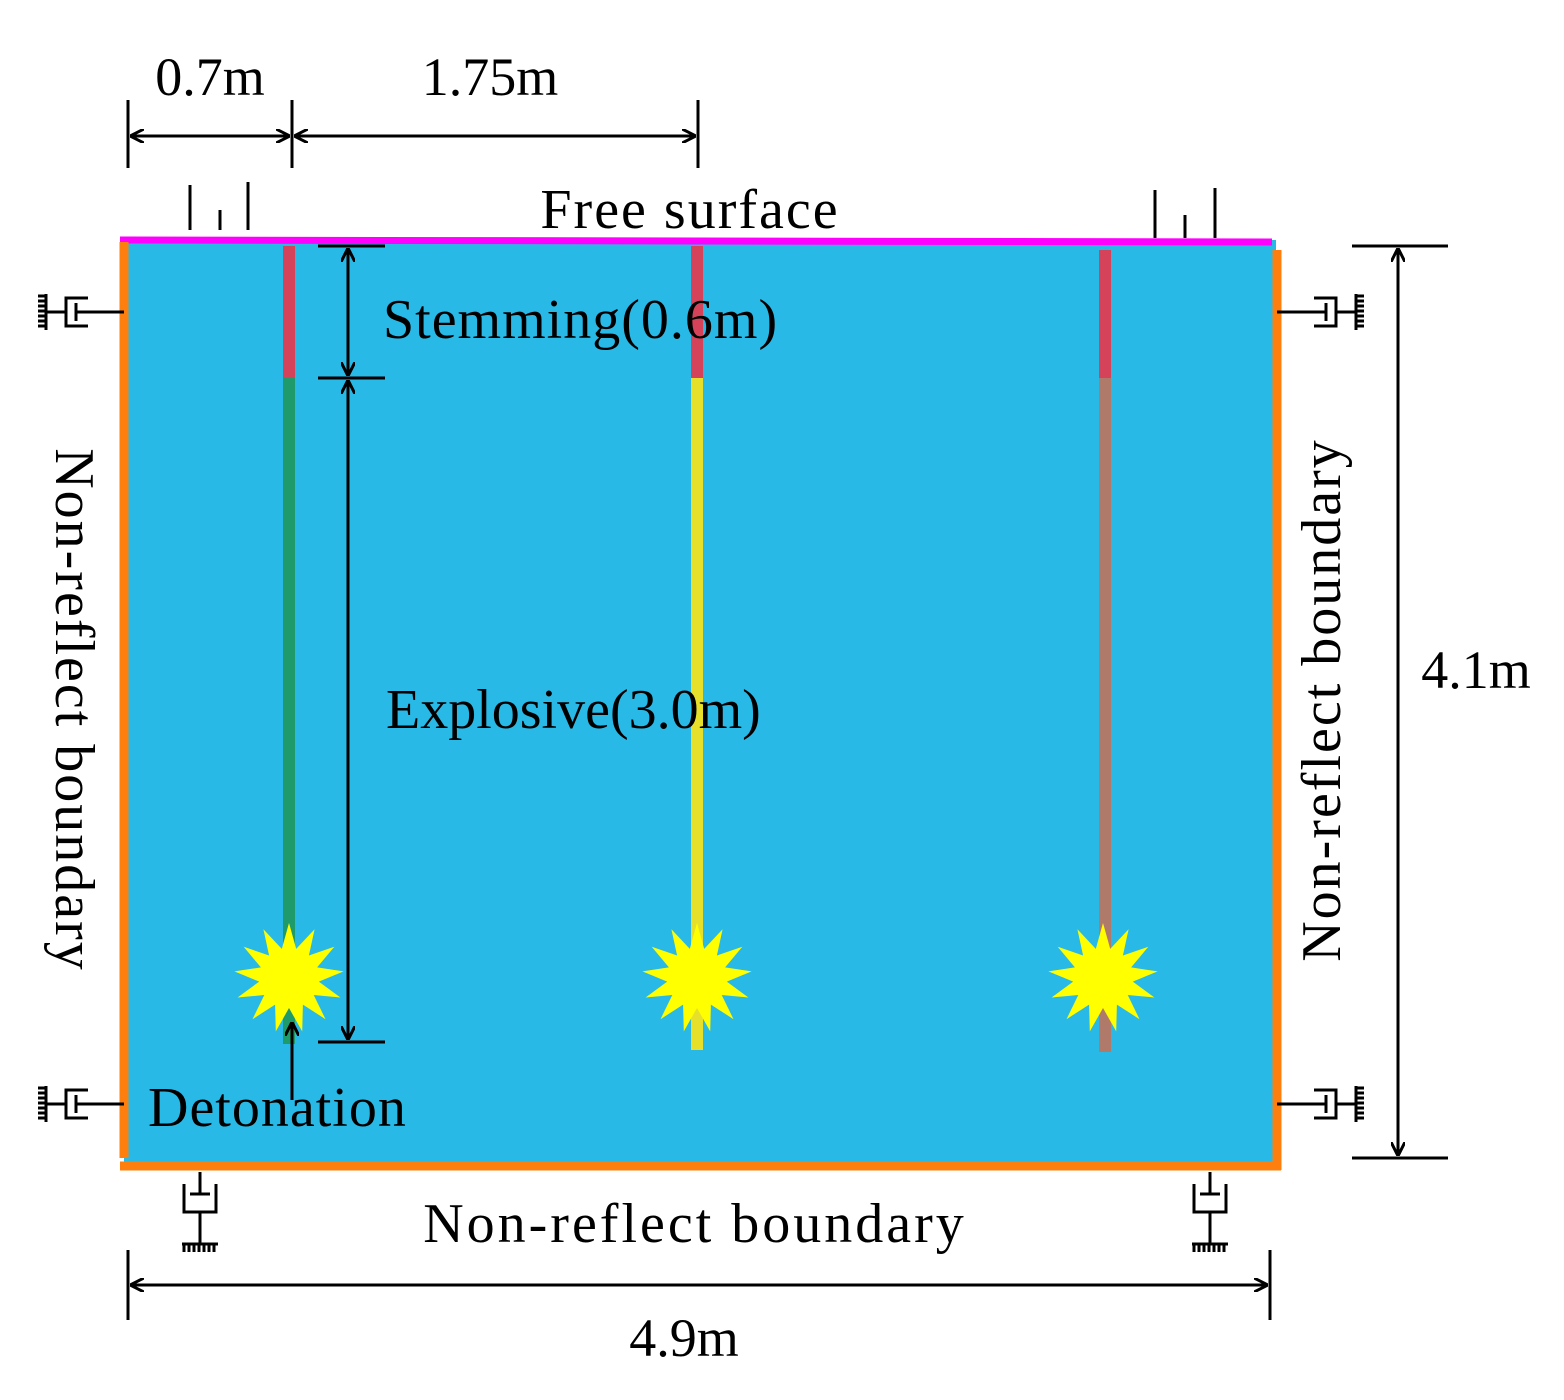 The height and width of the screenshot is (1400, 1564). Describe the element at coordinates (689, 210) in the screenshot. I see `free-surface-label: Free surface` at that location.